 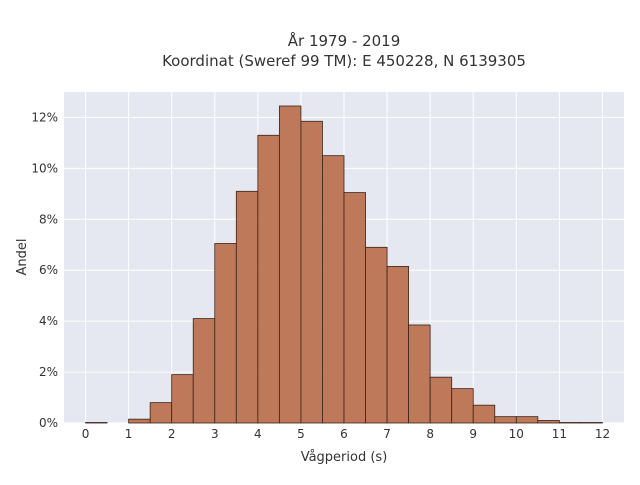 What do you see at coordinates (44, 117) in the screenshot?
I see `y-tick-label: 12%` at bounding box center [44, 117].